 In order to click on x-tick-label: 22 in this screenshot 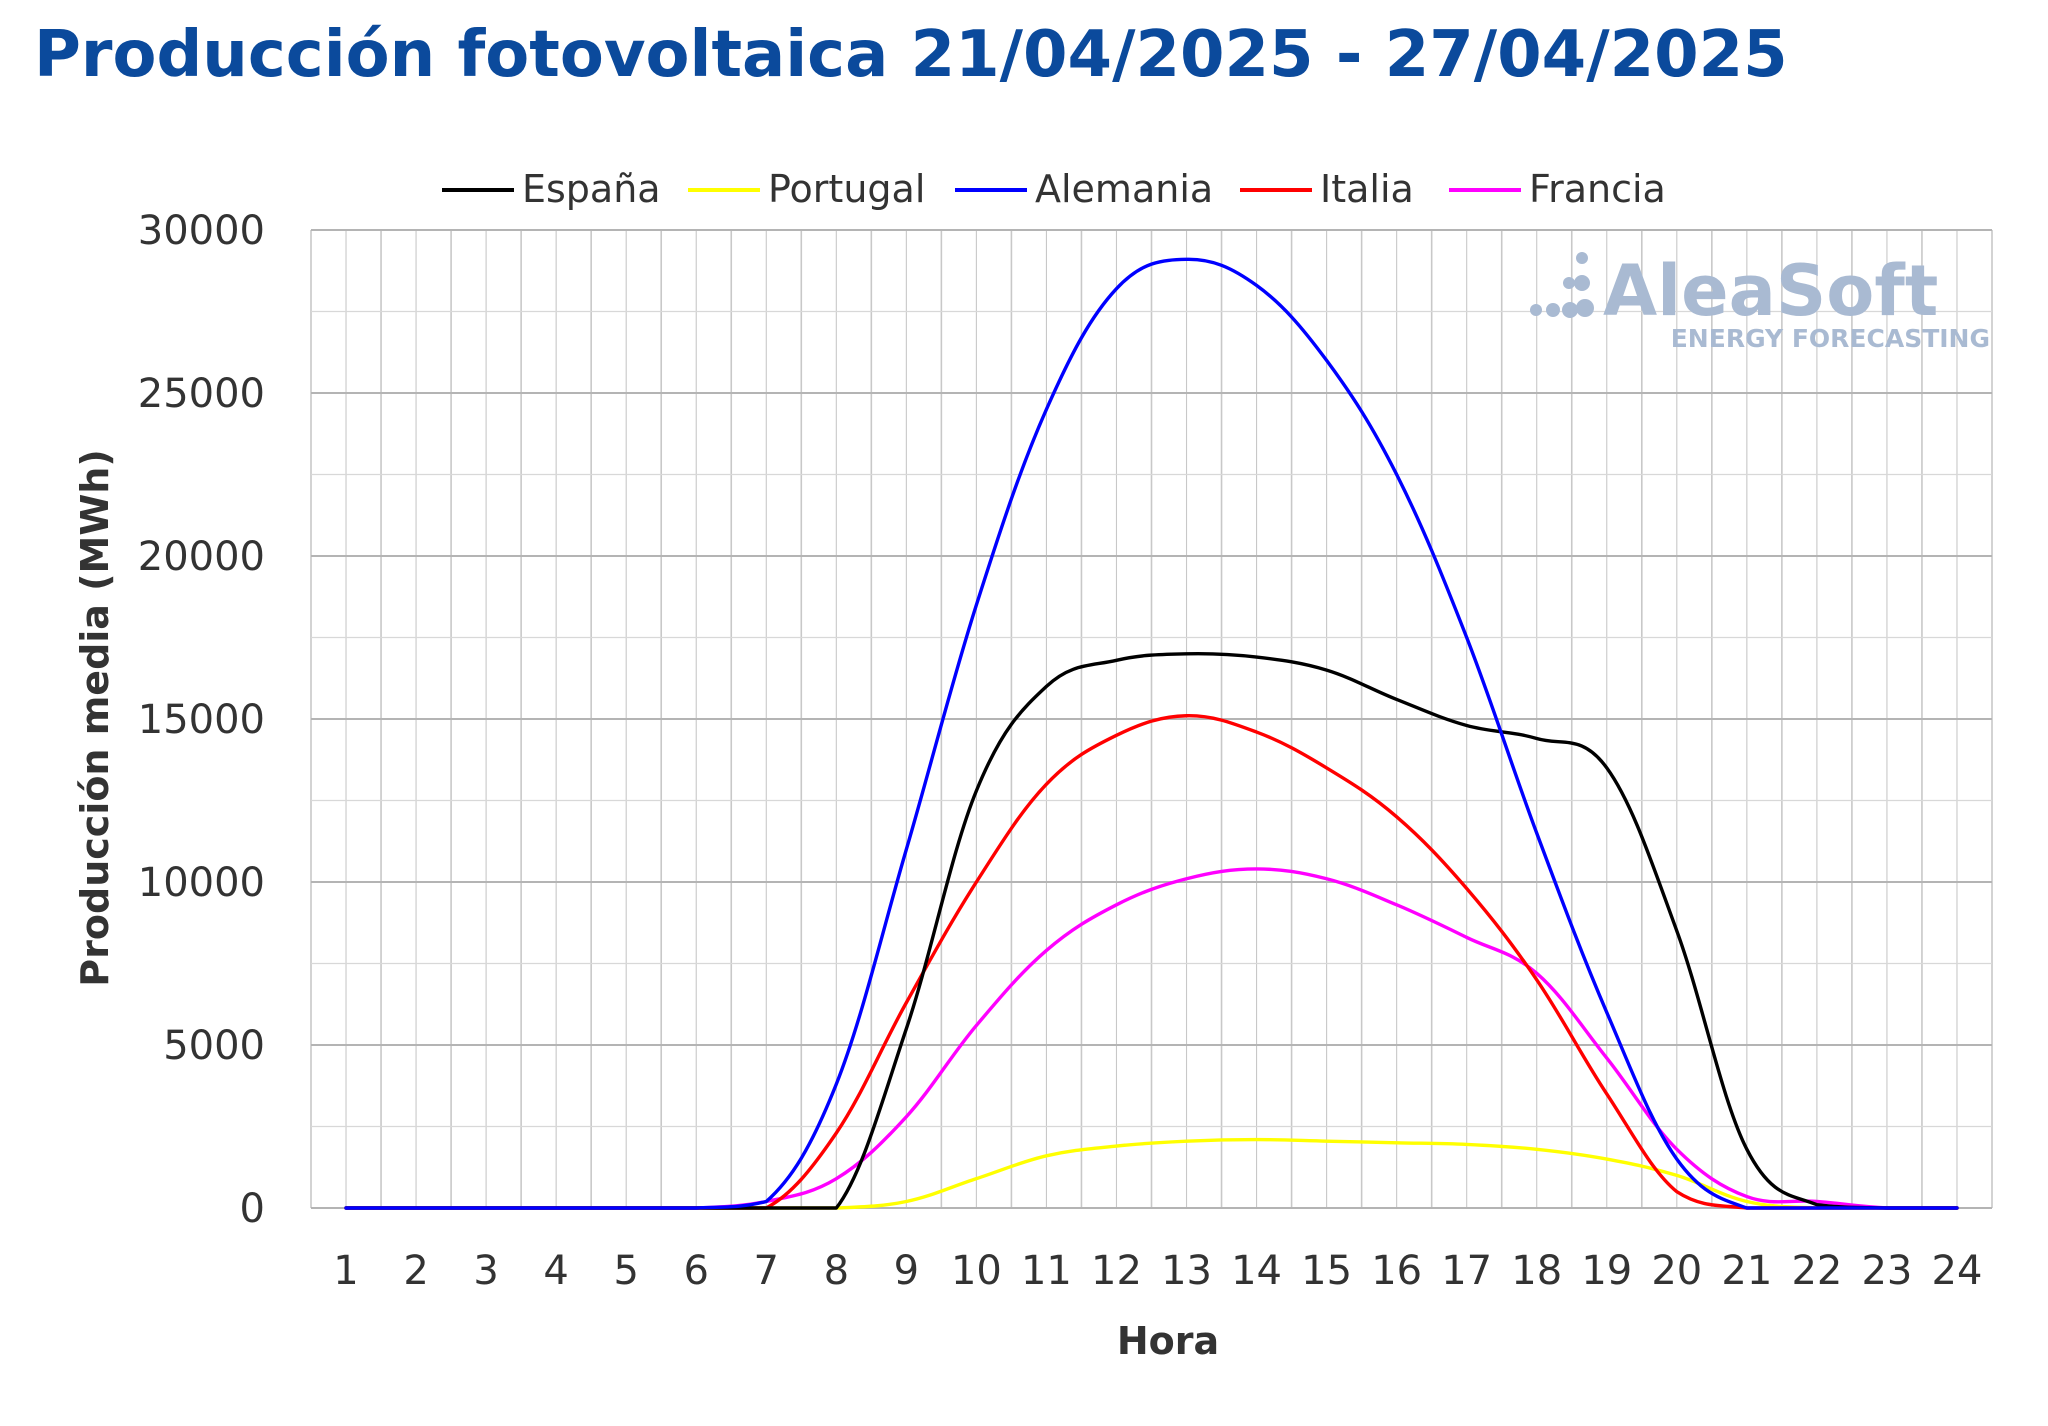, I will do `click(1816, 1271)`.